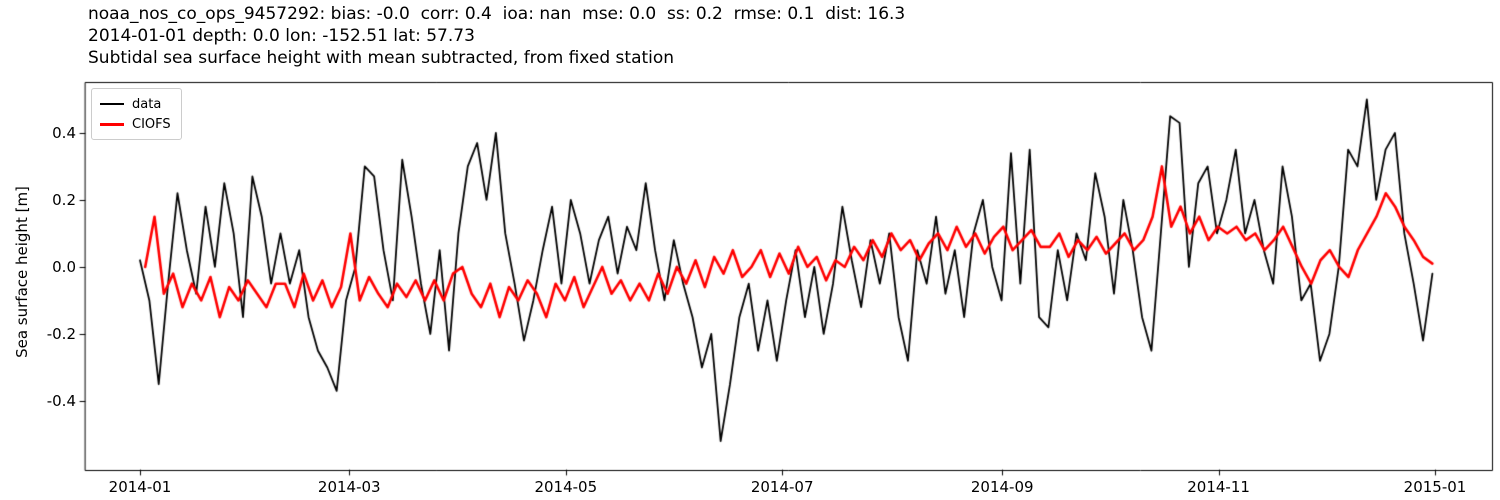 Image resolution: width=1500 pixels, height=500 pixels. I want to click on legend-label-ciofs: CIOFS, so click(151, 124).